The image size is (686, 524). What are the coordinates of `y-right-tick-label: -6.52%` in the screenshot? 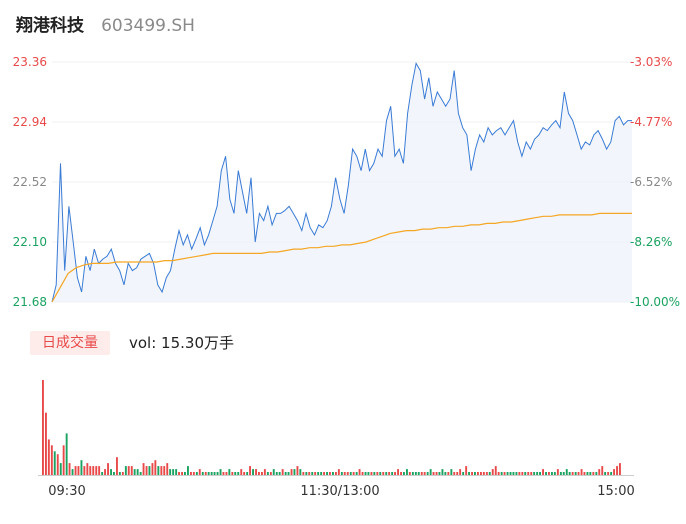 It's located at (651, 182).